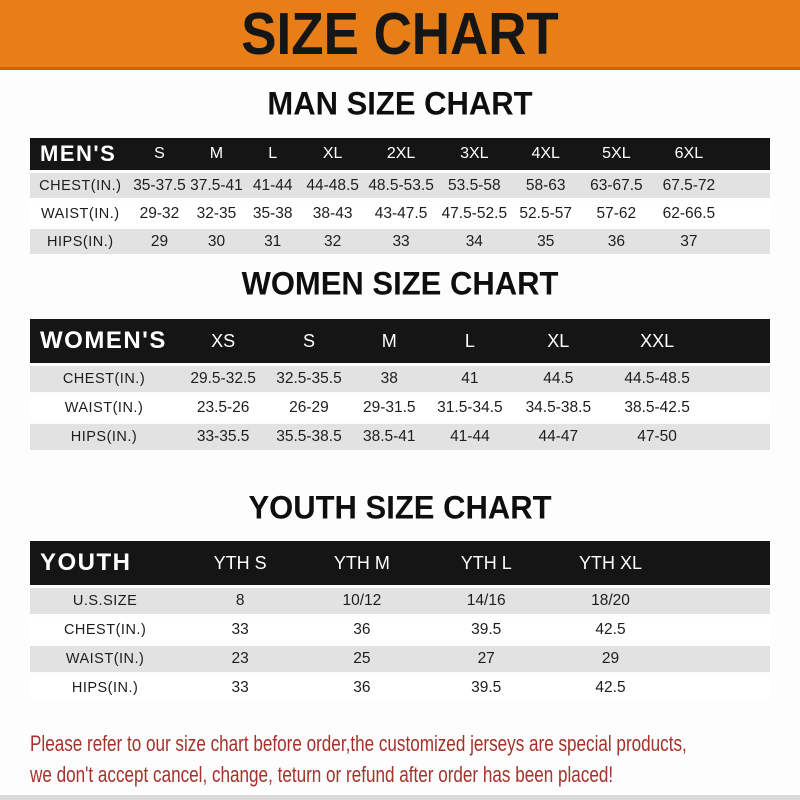 This screenshot has height=800, width=800. Describe the element at coordinates (389, 341) in the screenshot. I see `size-column-header: M` at that location.